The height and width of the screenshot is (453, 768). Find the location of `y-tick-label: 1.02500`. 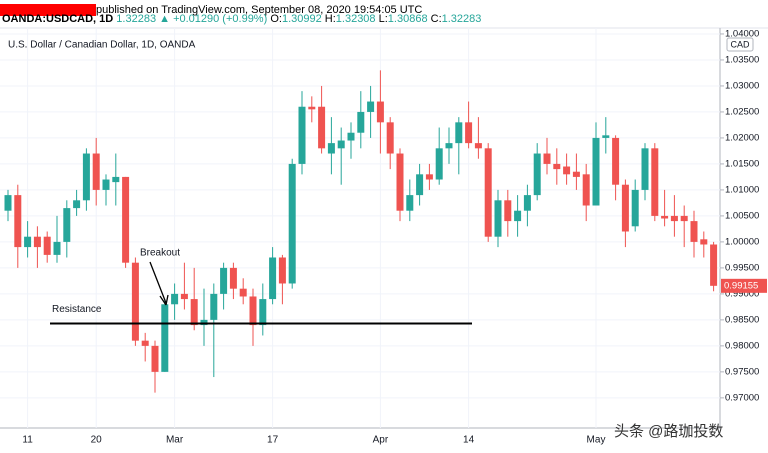

y-tick-label: 1.02500 is located at coordinates (742, 111).